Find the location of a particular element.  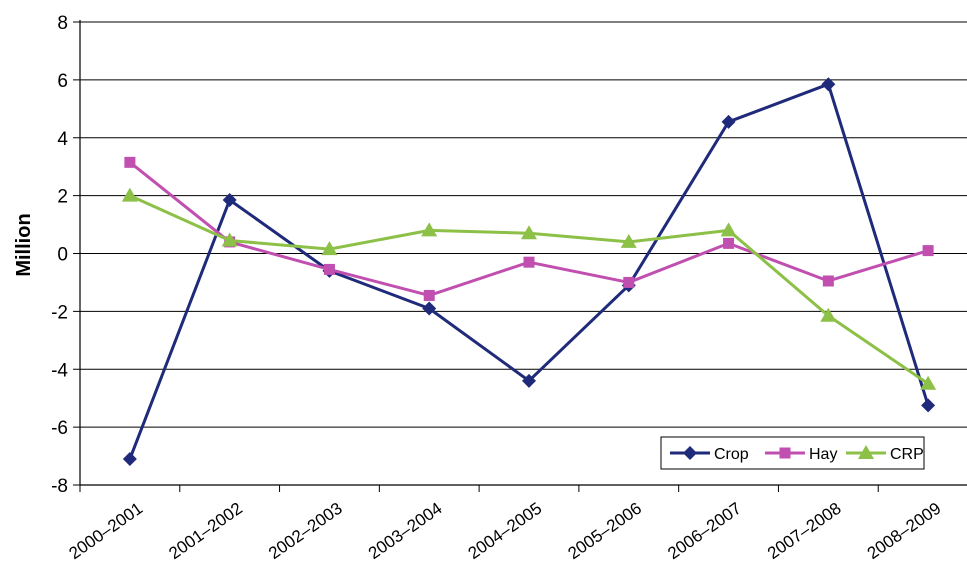

y-tick-label: 6 is located at coordinates (62, 81).